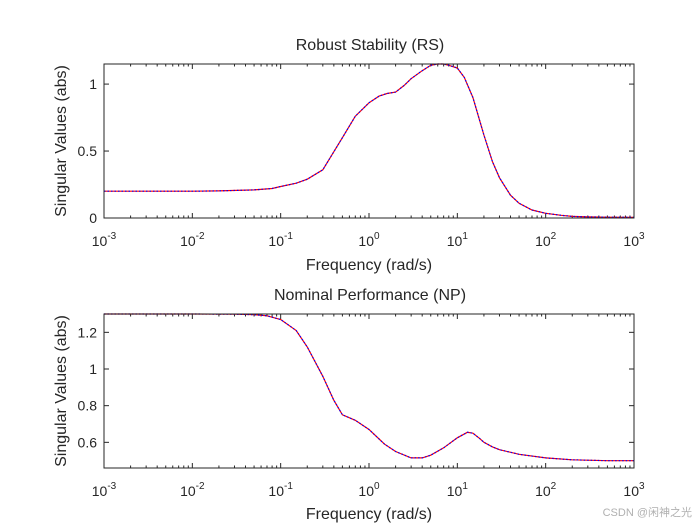 The width and height of the screenshot is (700, 525). What do you see at coordinates (370, 295) in the screenshot?
I see `subplot-2-title: Nominal Performance (NP)` at bounding box center [370, 295].